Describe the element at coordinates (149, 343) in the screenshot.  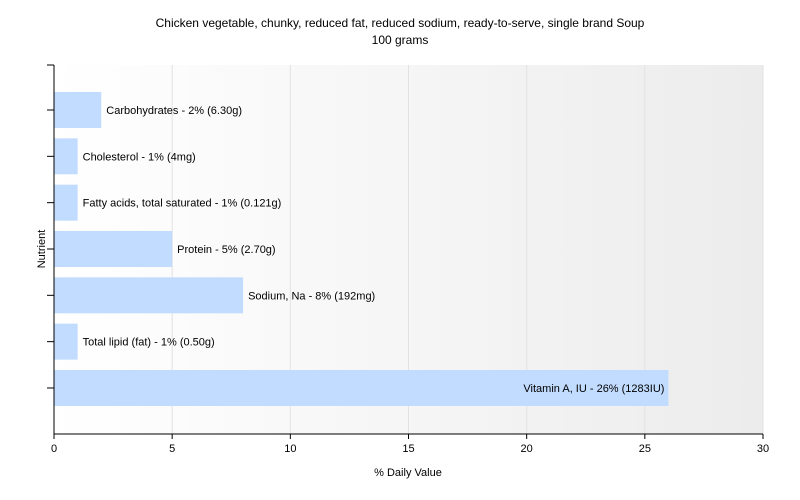
I see `bar-label: Total lipid (fat) - 1% (0.50g)` at that location.